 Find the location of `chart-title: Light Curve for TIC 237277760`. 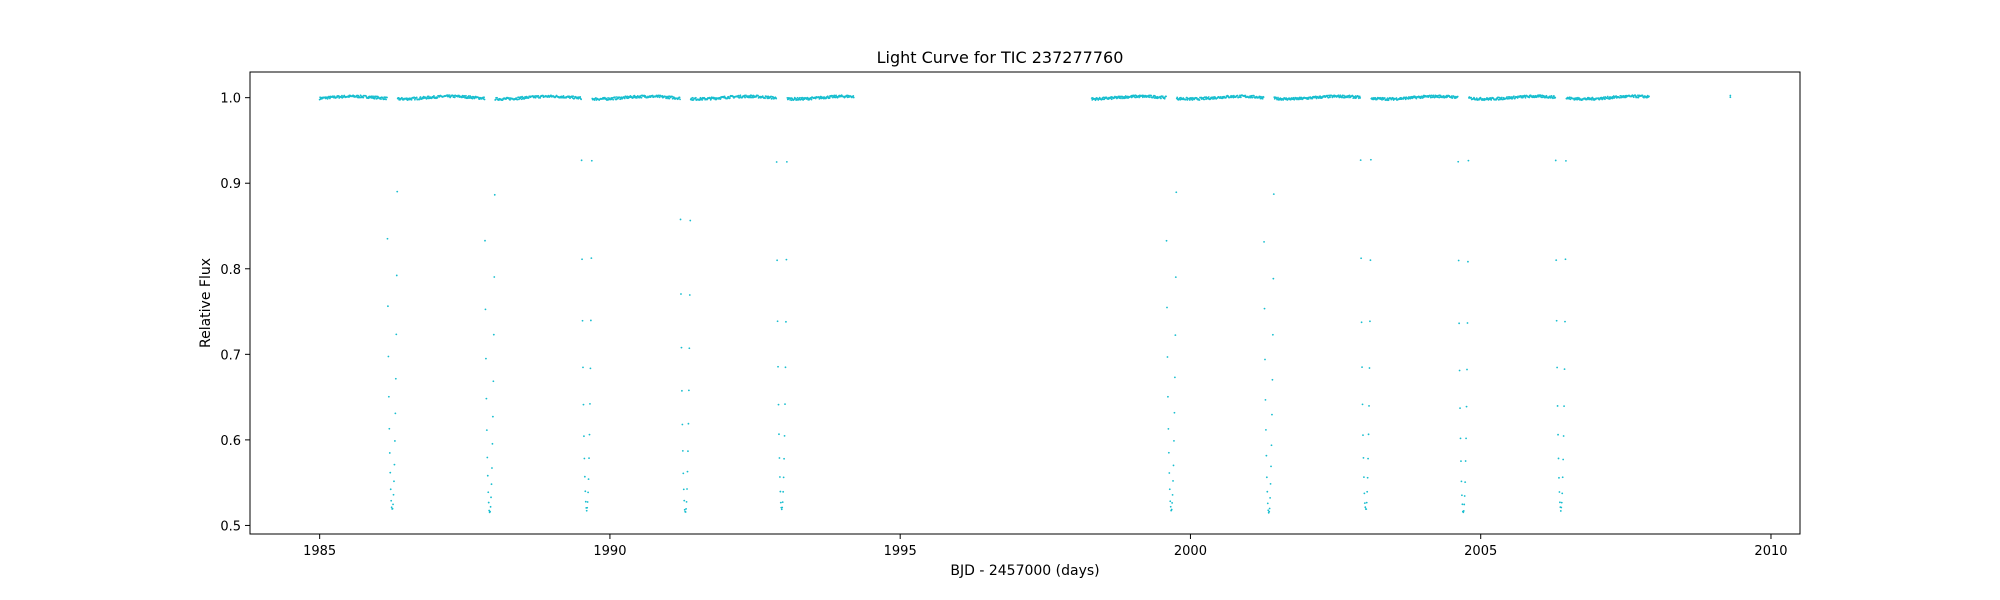

chart-title: Light Curve for TIC 237277760 is located at coordinates (1000, 57).